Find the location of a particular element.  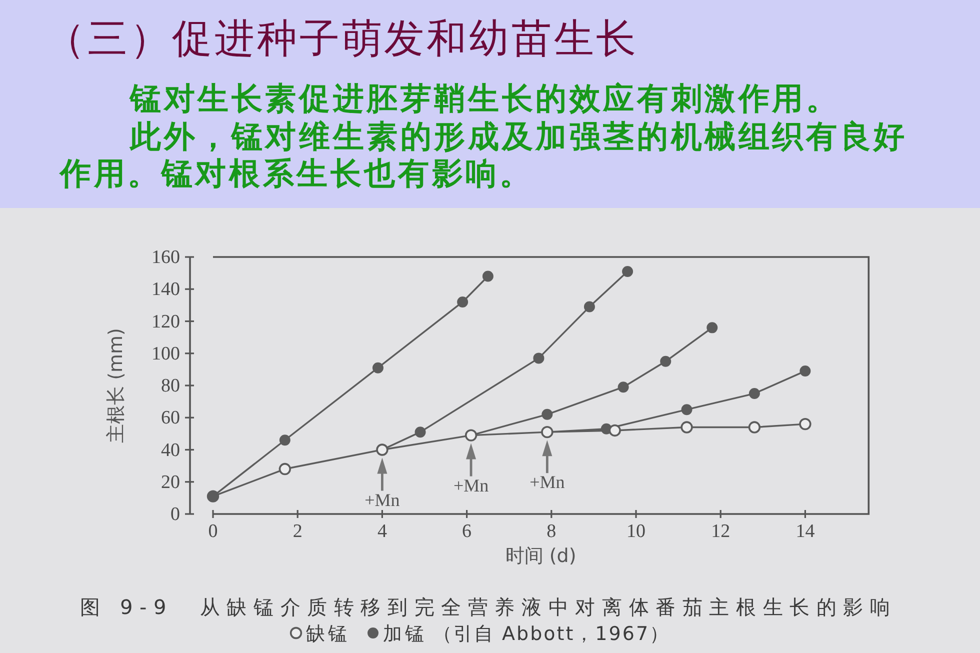

legend-label: 加锰 is located at coordinates (405, 634).